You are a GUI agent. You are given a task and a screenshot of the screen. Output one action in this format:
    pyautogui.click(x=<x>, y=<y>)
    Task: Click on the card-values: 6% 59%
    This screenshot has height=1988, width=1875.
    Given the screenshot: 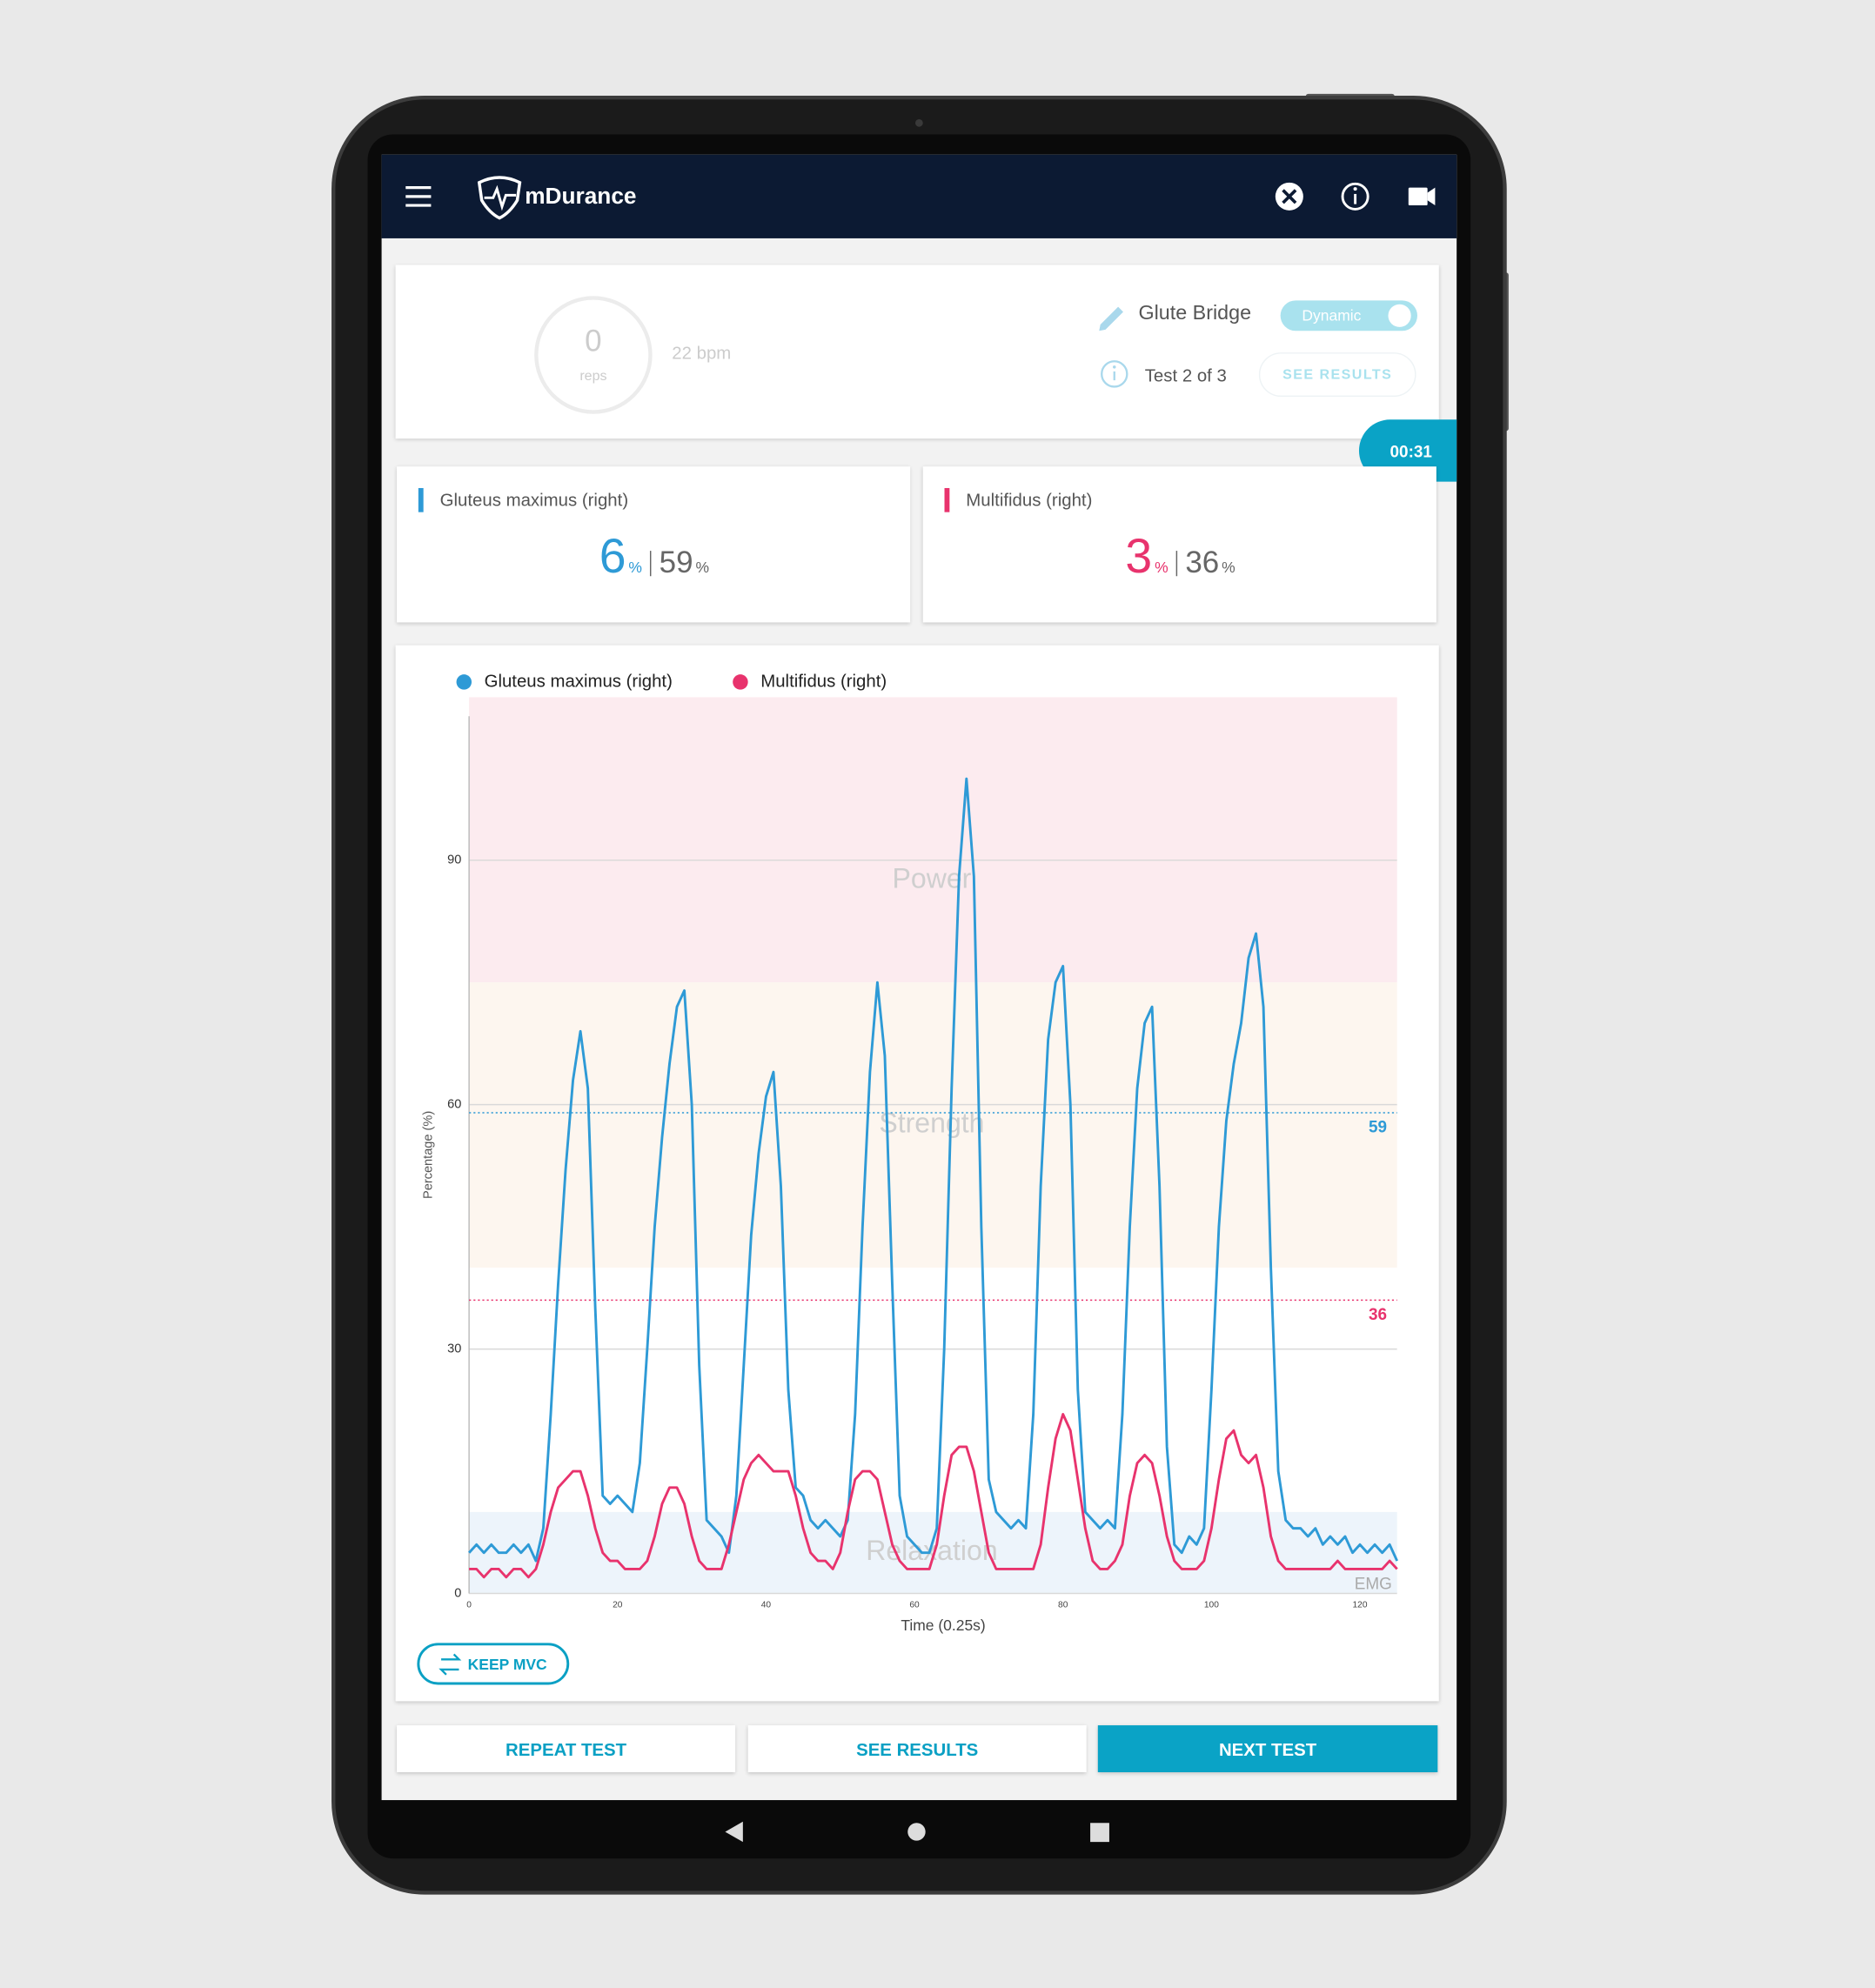 What is the action you would take?
    pyautogui.click(x=654, y=558)
    